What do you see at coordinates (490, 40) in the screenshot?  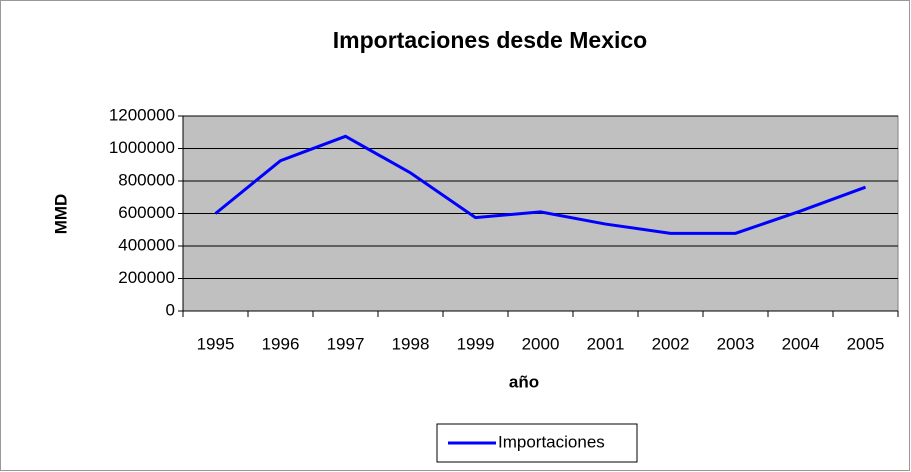 I see `chart-title: Importaciones desde Mexico` at bounding box center [490, 40].